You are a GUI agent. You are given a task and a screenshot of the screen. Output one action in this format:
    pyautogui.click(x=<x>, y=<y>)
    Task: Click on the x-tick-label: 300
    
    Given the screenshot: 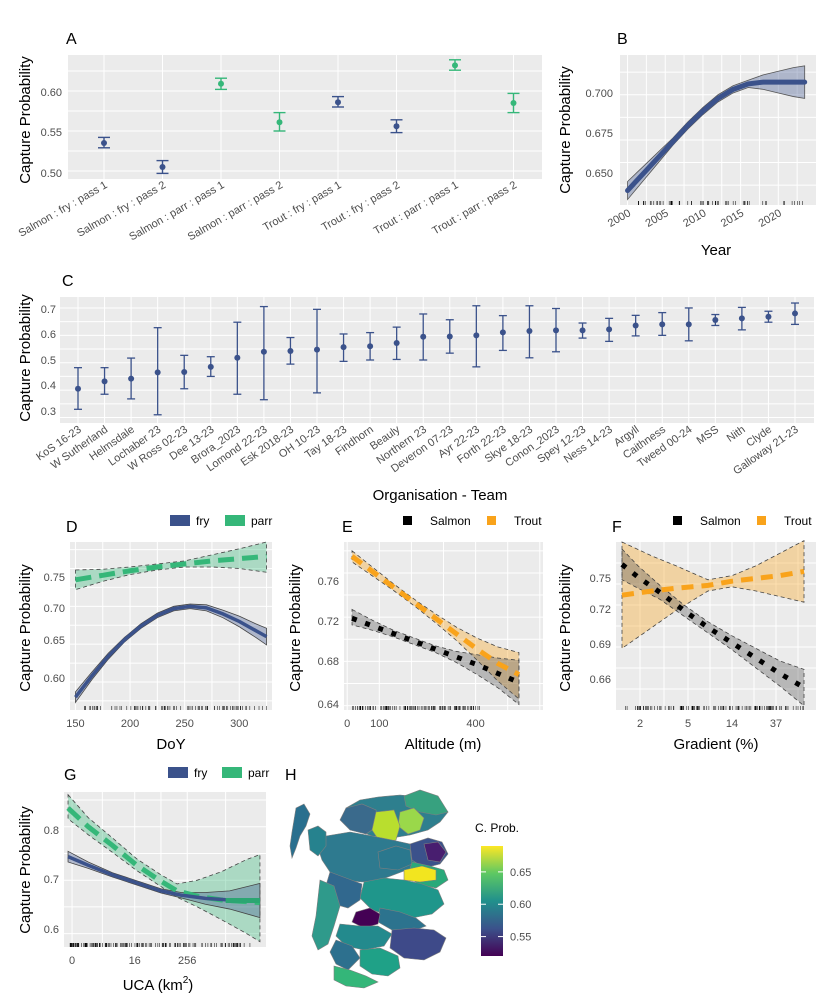 What is the action you would take?
    pyautogui.click(x=239, y=724)
    